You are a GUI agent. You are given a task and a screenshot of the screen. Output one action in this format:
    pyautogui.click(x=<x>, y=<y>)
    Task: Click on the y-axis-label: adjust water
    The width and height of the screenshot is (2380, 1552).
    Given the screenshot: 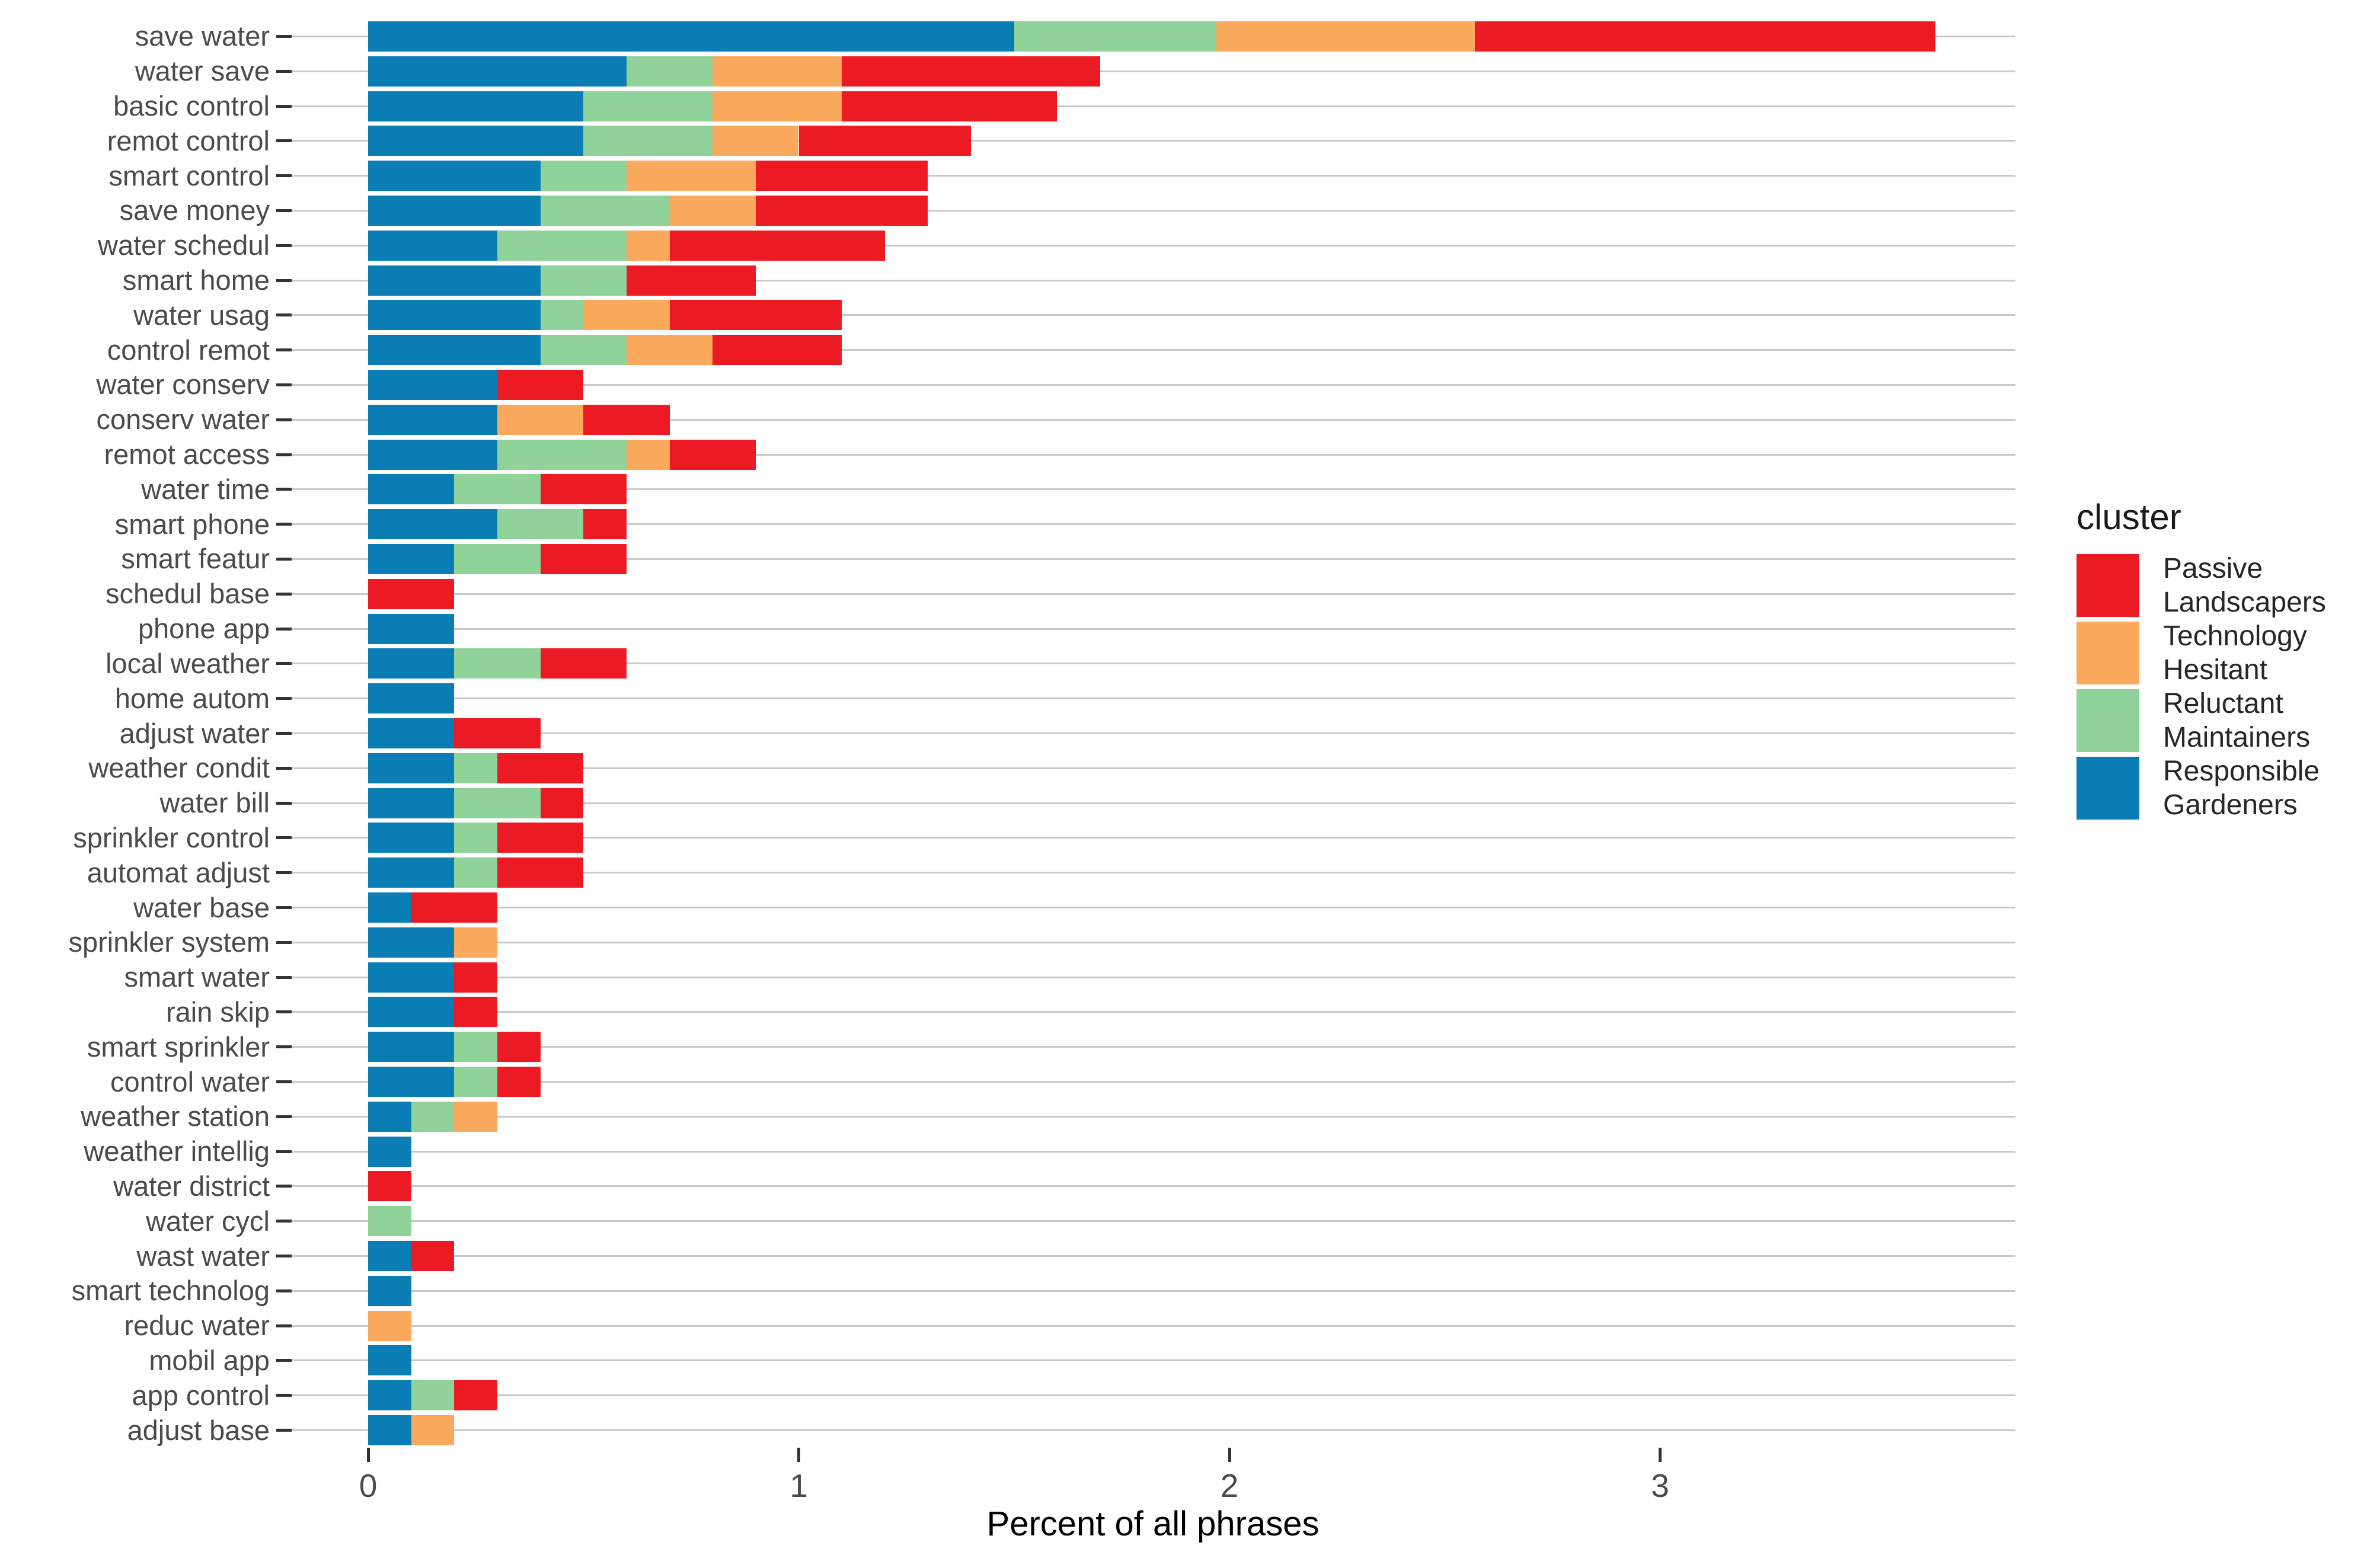 What is the action you would take?
    pyautogui.click(x=194, y=733)
    